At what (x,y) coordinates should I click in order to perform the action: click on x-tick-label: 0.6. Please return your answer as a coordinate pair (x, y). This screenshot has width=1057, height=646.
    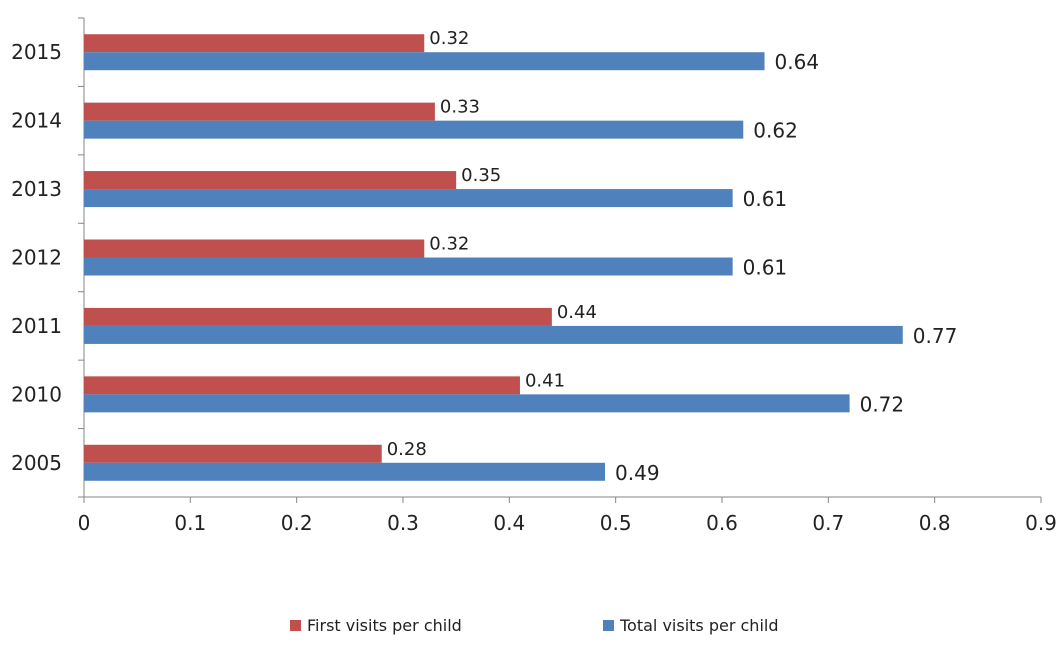
    Looking at the image, I should click on (722, 523).